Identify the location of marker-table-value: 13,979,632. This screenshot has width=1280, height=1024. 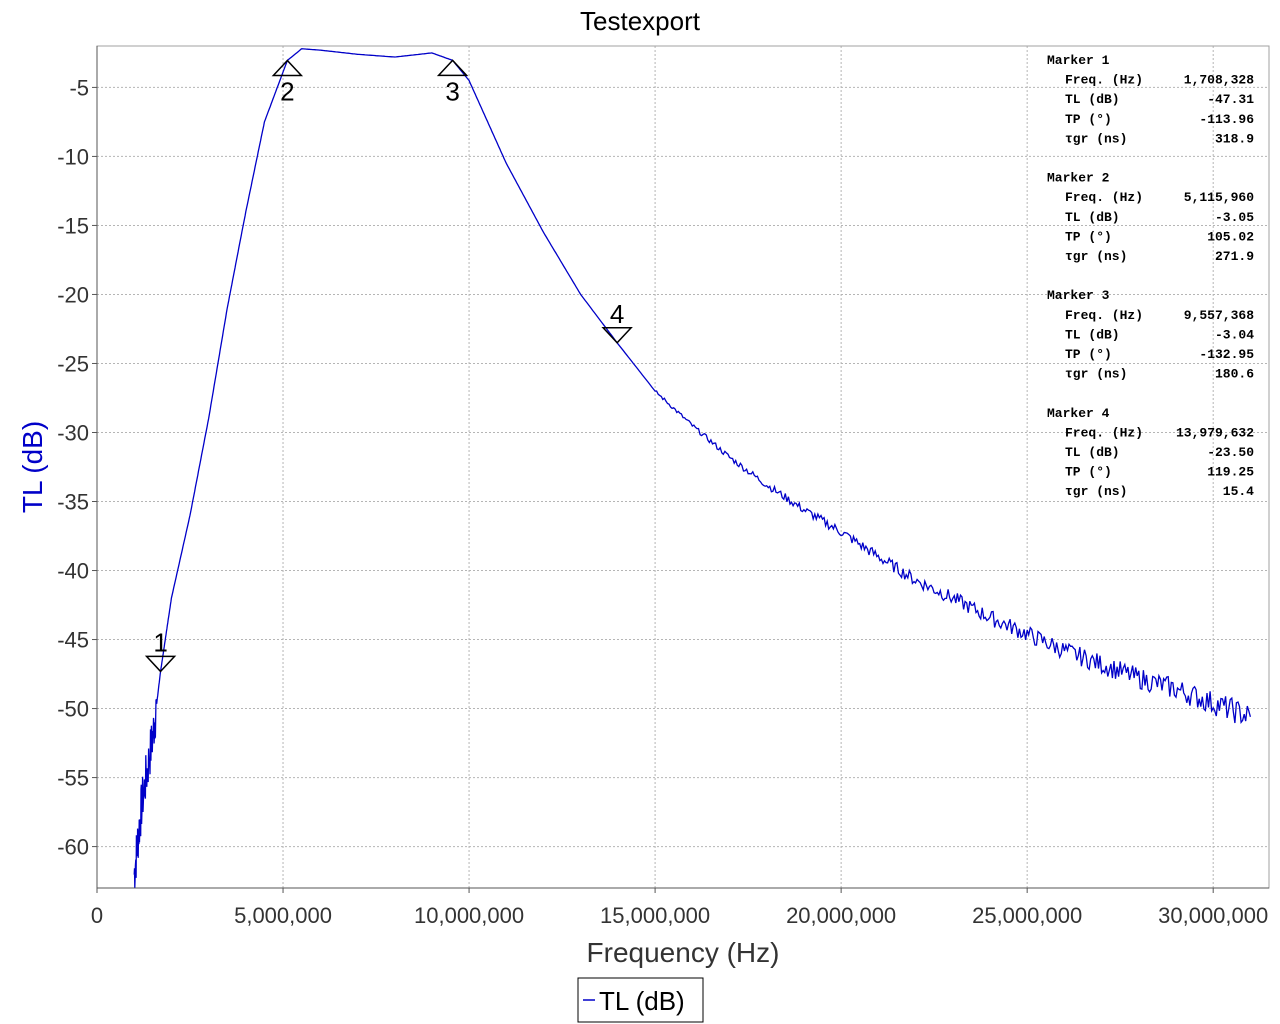
(1215, 432).